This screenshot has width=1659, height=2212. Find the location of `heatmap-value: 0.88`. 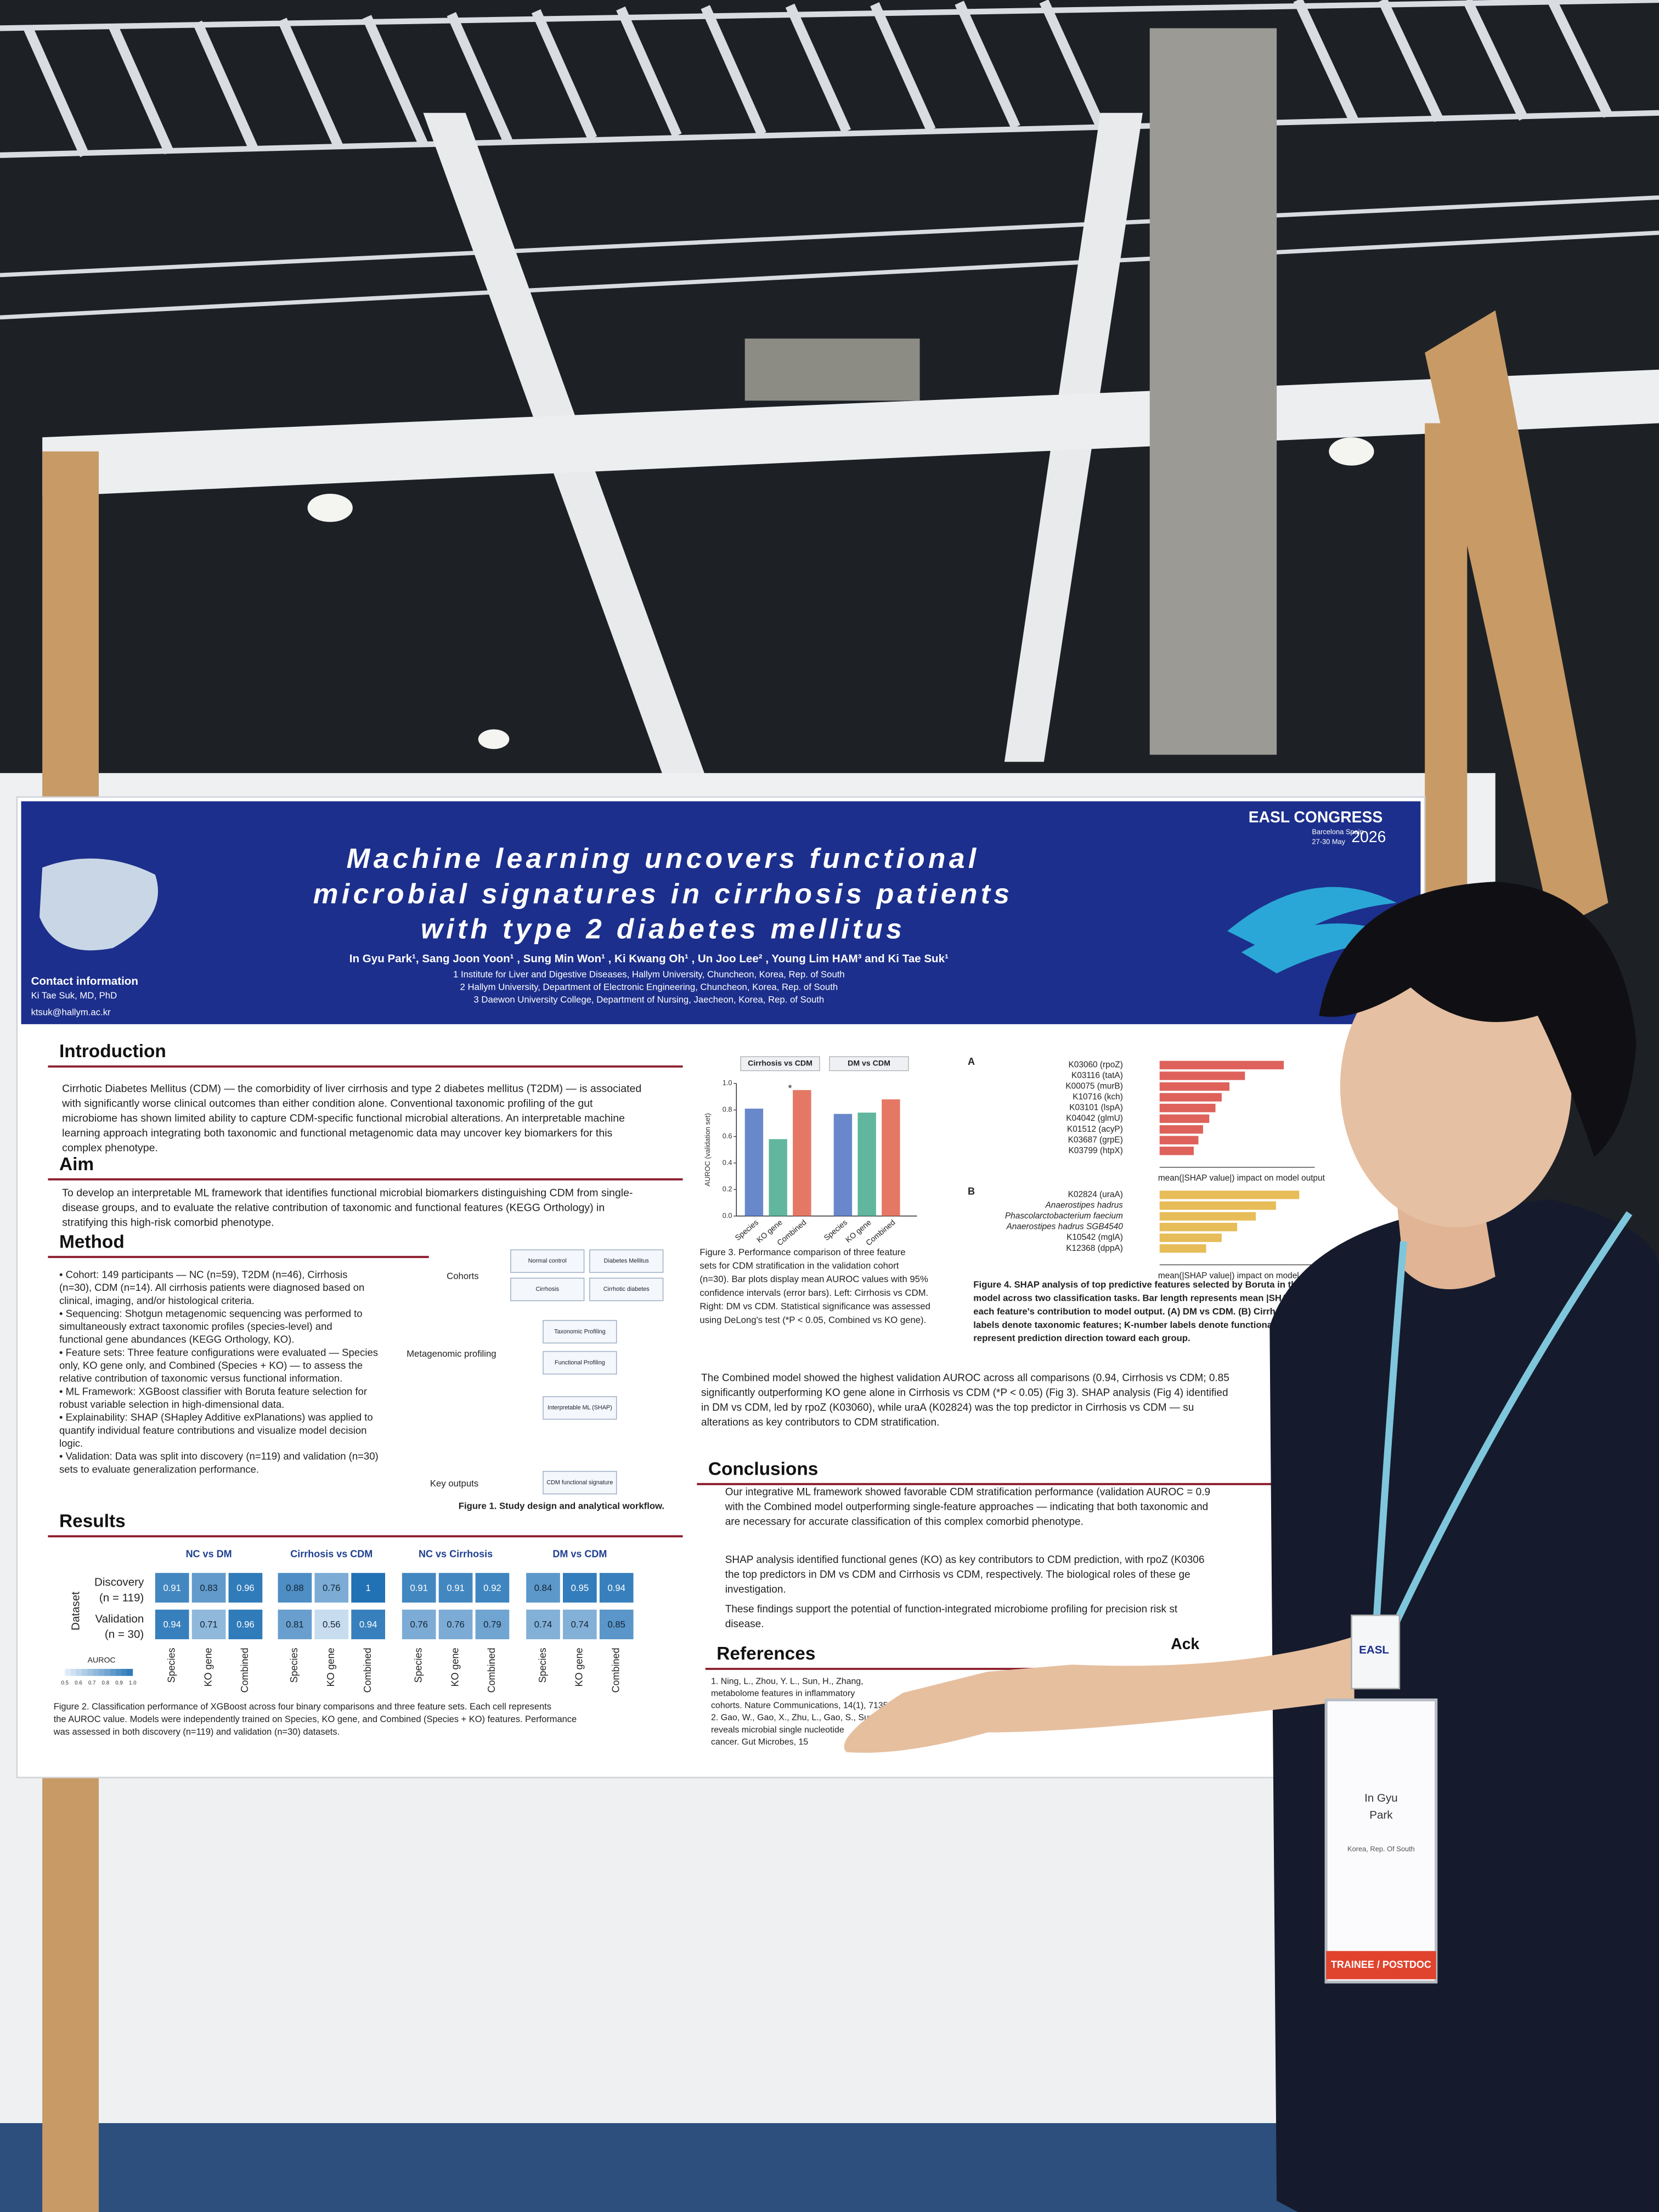

heatmap-value: 0.88 is located at coordinates (295, 1588).